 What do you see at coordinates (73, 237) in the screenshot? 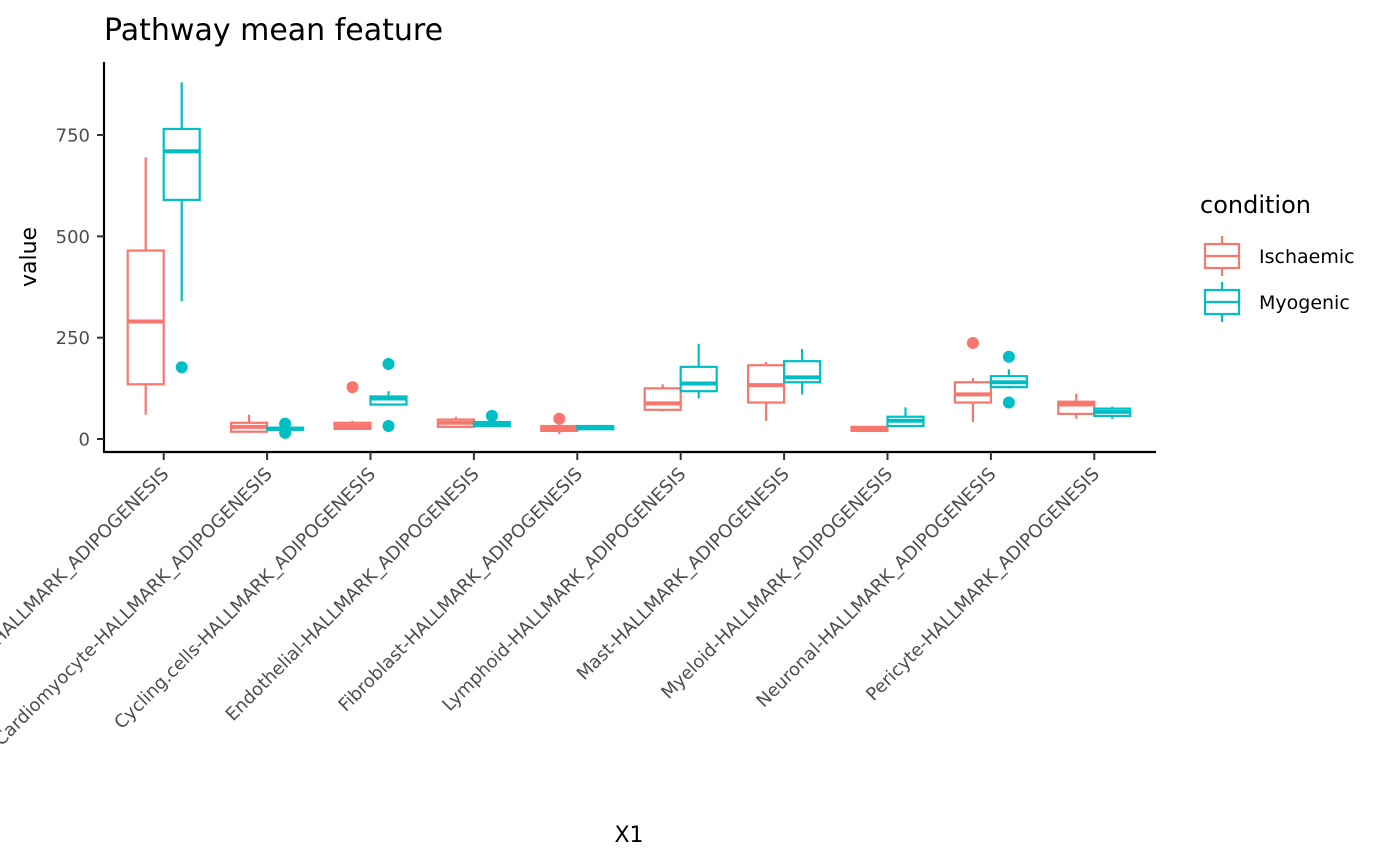
I see `y-tick-label: 500` at bounding box center [73, 237].